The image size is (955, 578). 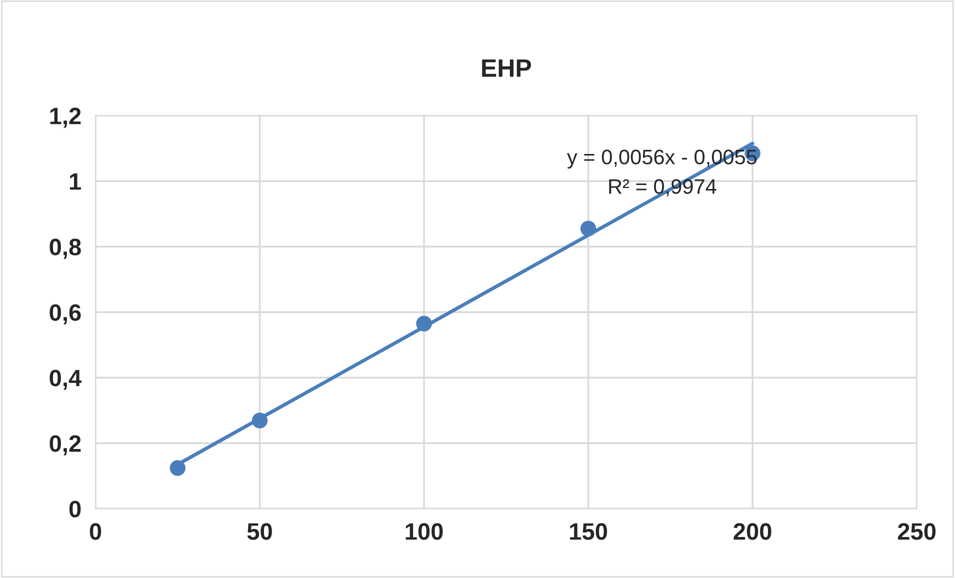 What do you see at coordinates (65, 445) in the screenshot?
I see `y-tick-label: 0,2` at bounding box center [65, 445].